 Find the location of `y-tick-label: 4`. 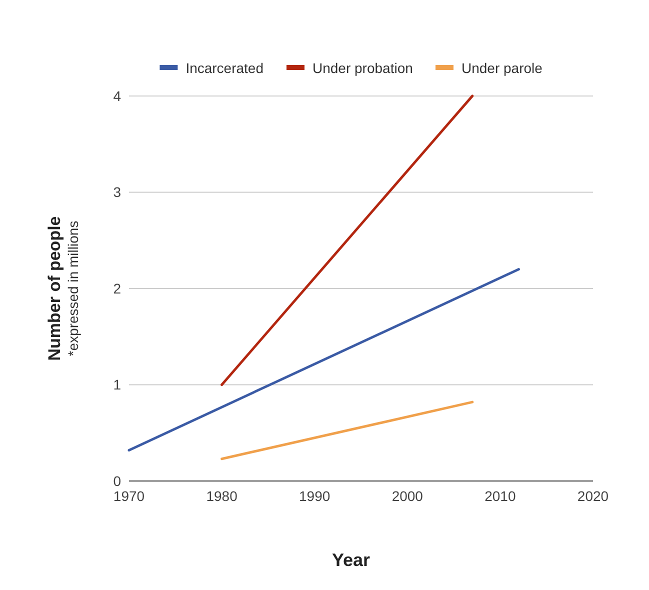

y-tick-label: 4 is located at coordinates (117, 96).